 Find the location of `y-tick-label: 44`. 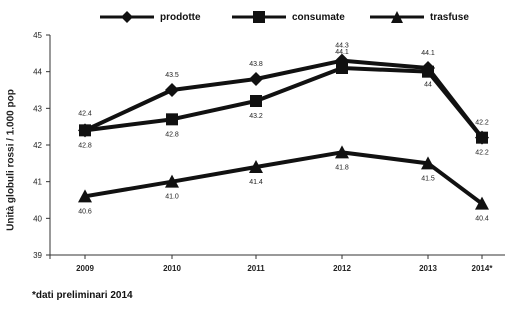

y-tick-label: 44 is located at coordinates (37, 72).